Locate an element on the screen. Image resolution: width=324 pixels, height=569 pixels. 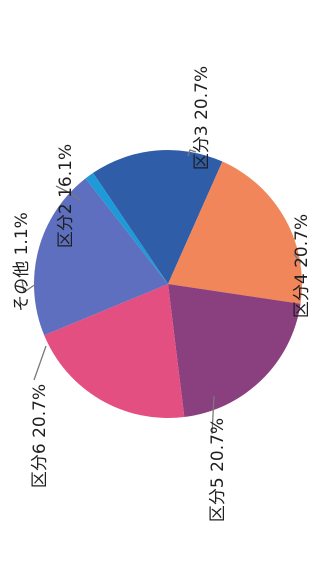
slice-label-5: 区分6 20.7% is located at coordinates (40, 436).